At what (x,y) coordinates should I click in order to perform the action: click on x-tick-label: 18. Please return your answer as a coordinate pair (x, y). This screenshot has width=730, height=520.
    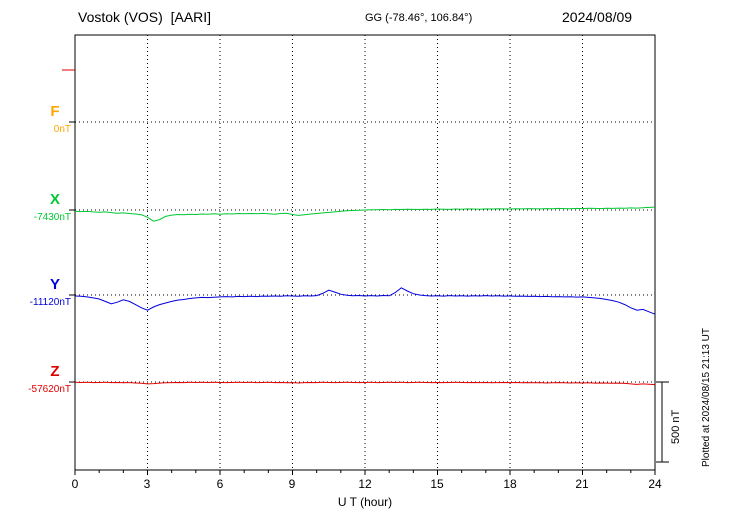
    Looking at the image, I should click on (510, 484).